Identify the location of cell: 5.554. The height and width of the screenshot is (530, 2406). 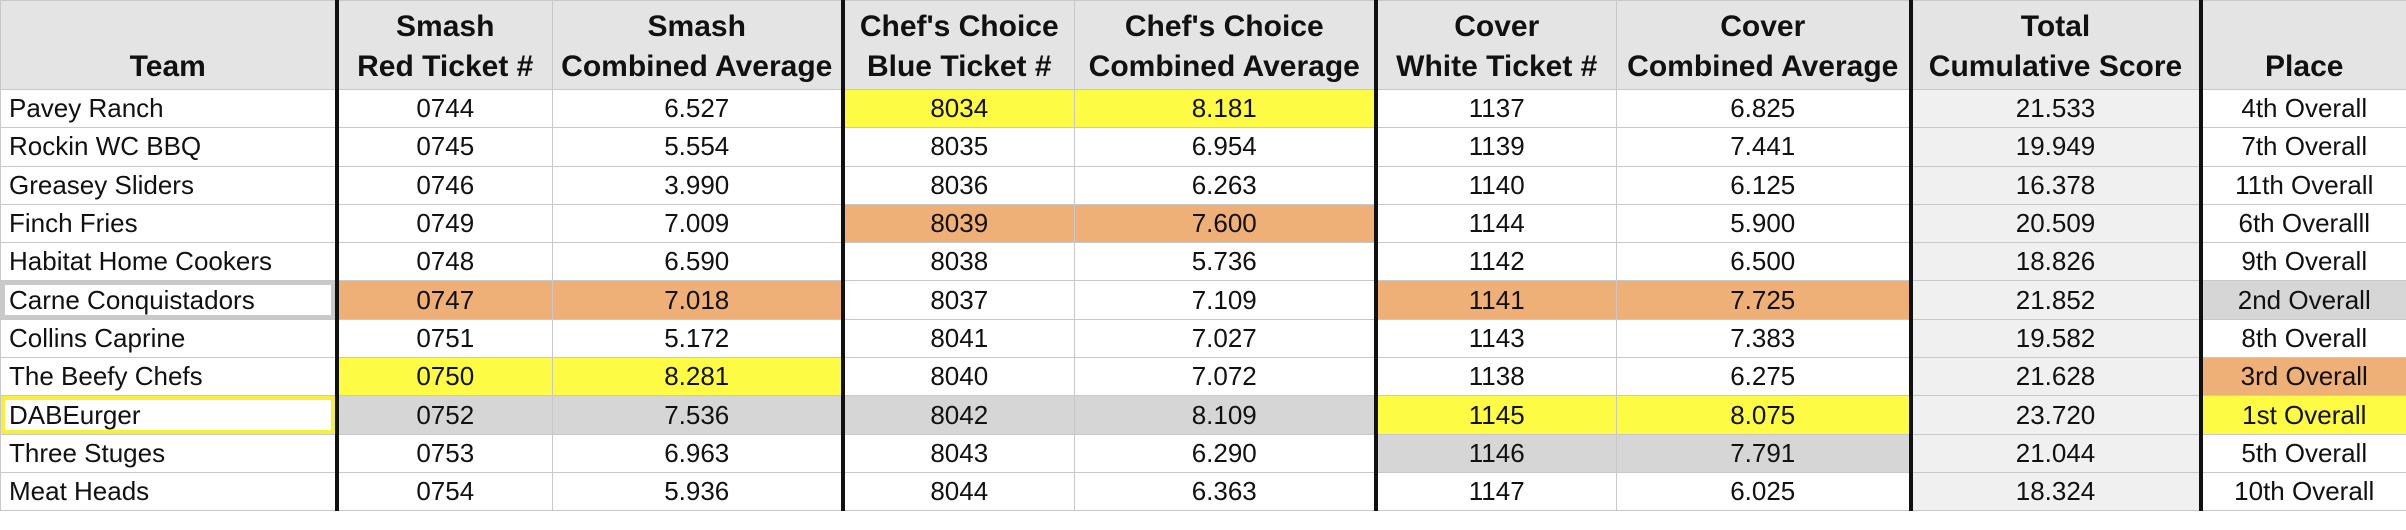
(698, 147).